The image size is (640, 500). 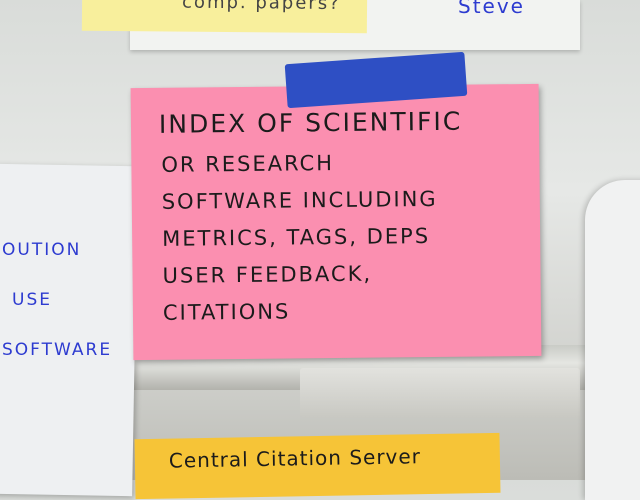 I want to click on bottom-note: Central Citation Server, so click(x=317, y=466).